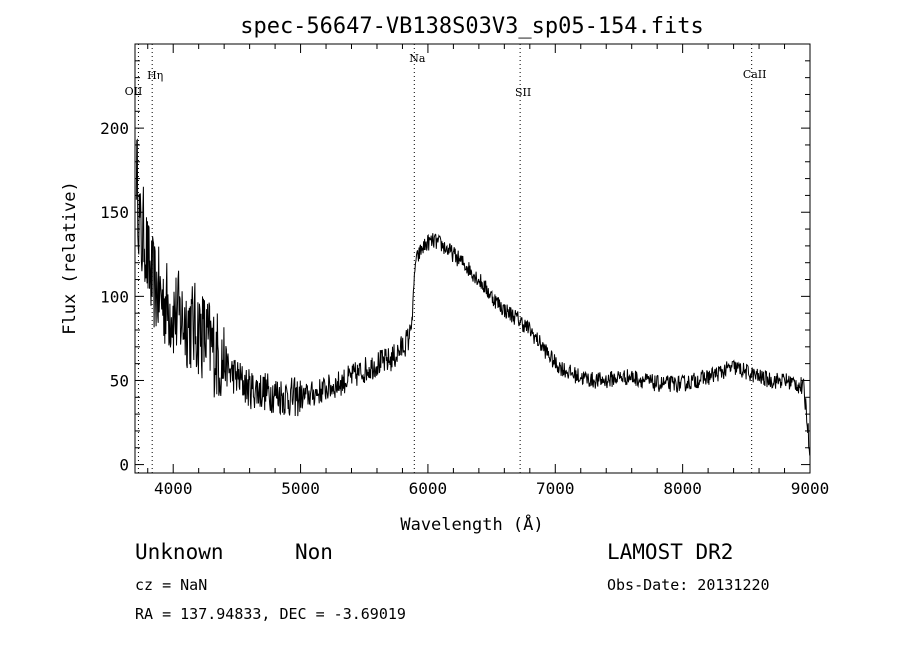 This screenshot has height=650, width=900. What do you see at coordinates (555, 488) in the screenshot?
I see `x-tick-label: 7000` at bounding box center [555, 488].